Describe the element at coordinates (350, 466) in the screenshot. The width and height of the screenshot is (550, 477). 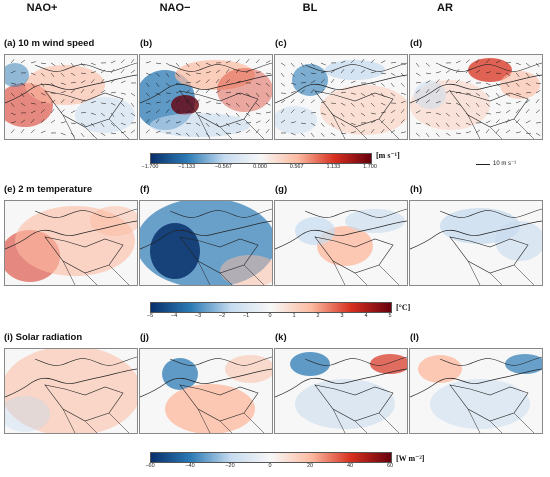
I see `colorbar-tick-label: 40` at that location.